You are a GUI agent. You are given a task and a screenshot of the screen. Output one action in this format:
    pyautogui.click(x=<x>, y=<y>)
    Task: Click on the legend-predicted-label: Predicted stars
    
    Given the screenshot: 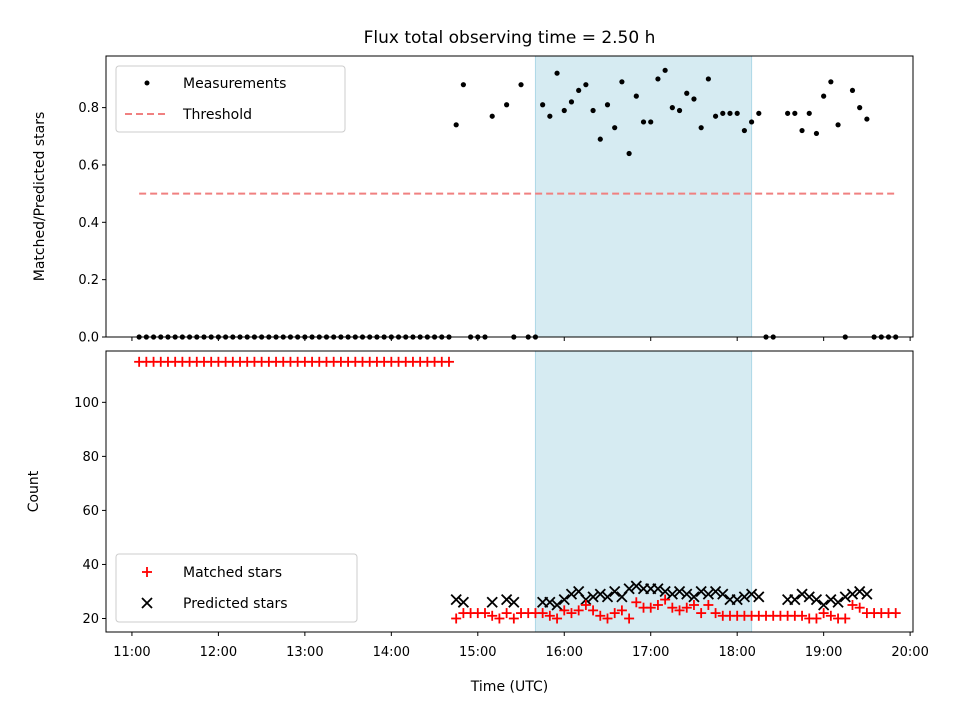 What is the action you would take?
    pyautogui.click(x=235, y=604)
    